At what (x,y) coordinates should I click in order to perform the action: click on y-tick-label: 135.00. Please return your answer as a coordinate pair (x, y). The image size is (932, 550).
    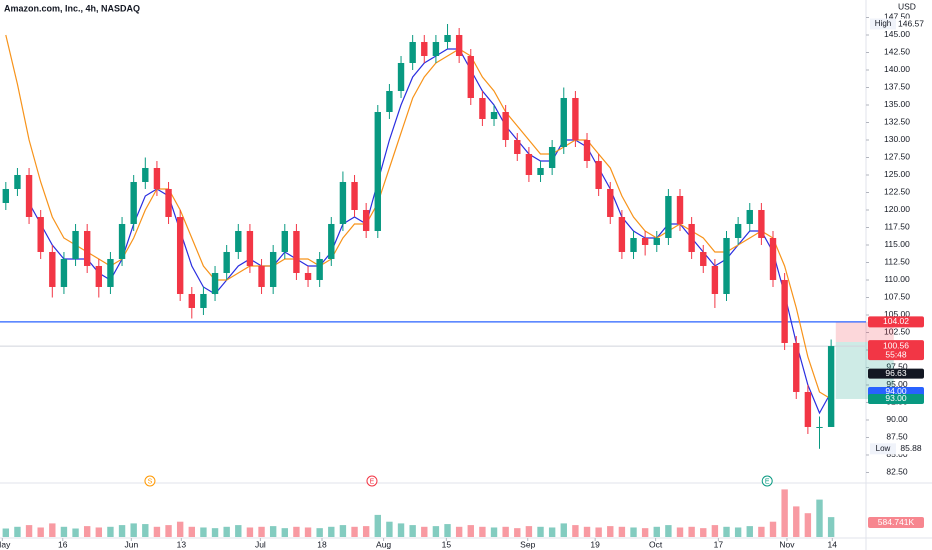
    Looking at the image, I should click on (897, 104).